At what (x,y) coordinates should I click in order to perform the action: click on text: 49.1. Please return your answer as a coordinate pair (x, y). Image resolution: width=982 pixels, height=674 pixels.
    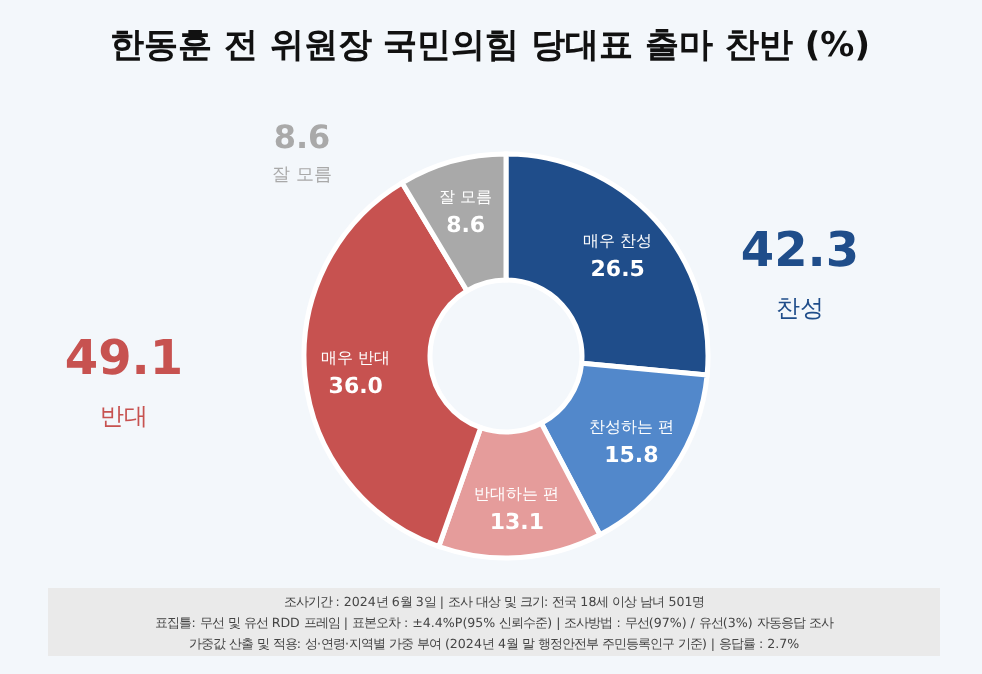
    Looking at the image, I should click on (124, 358).